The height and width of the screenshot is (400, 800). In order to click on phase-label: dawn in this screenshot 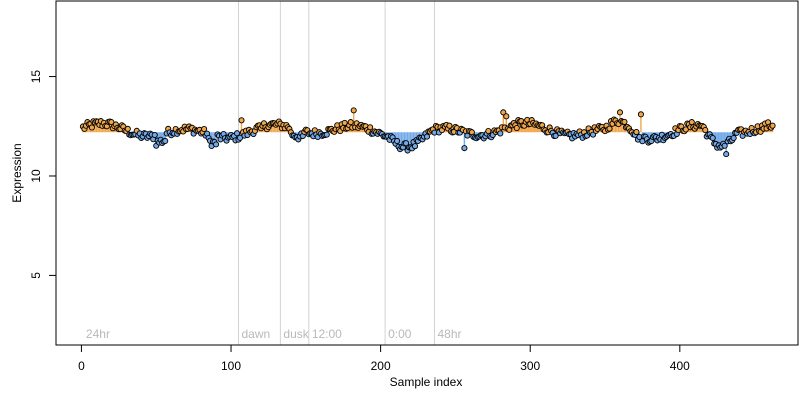, I will do `click(256, 334)`.